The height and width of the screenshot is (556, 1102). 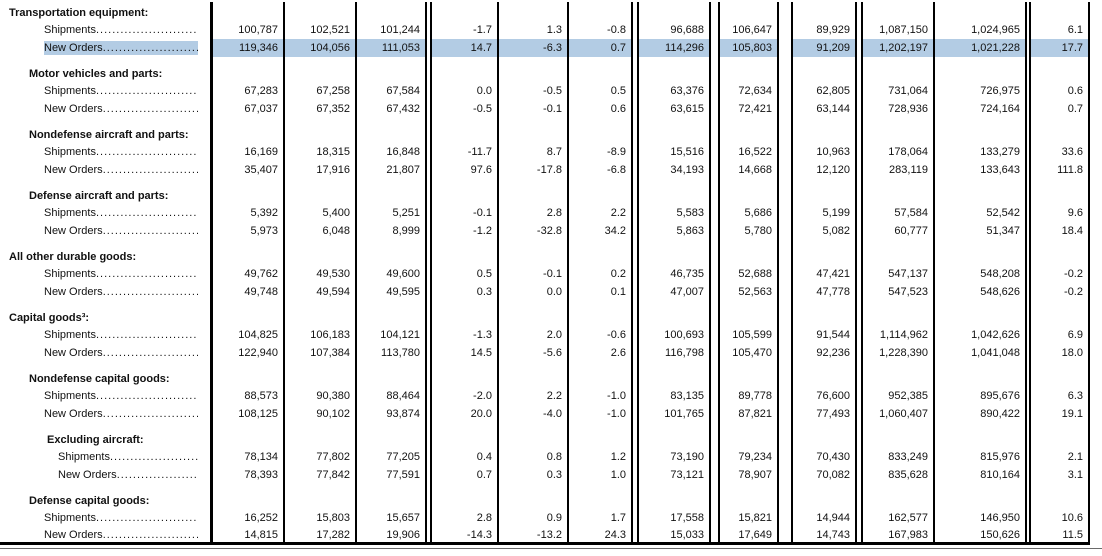 What do you see at coordinates (246, 335) in the screenshot?
I see `value-cell: 104,825` at bounding box center [246, 335].